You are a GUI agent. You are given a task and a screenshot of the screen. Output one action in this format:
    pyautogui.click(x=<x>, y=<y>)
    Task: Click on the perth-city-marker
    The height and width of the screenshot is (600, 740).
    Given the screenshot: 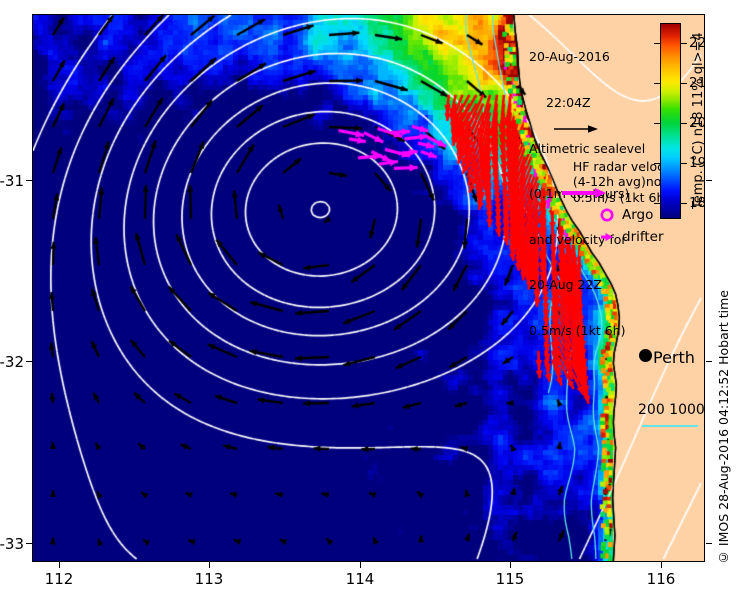 What is the action you would take?
    pyautogui.click(x=645, y=355)
    